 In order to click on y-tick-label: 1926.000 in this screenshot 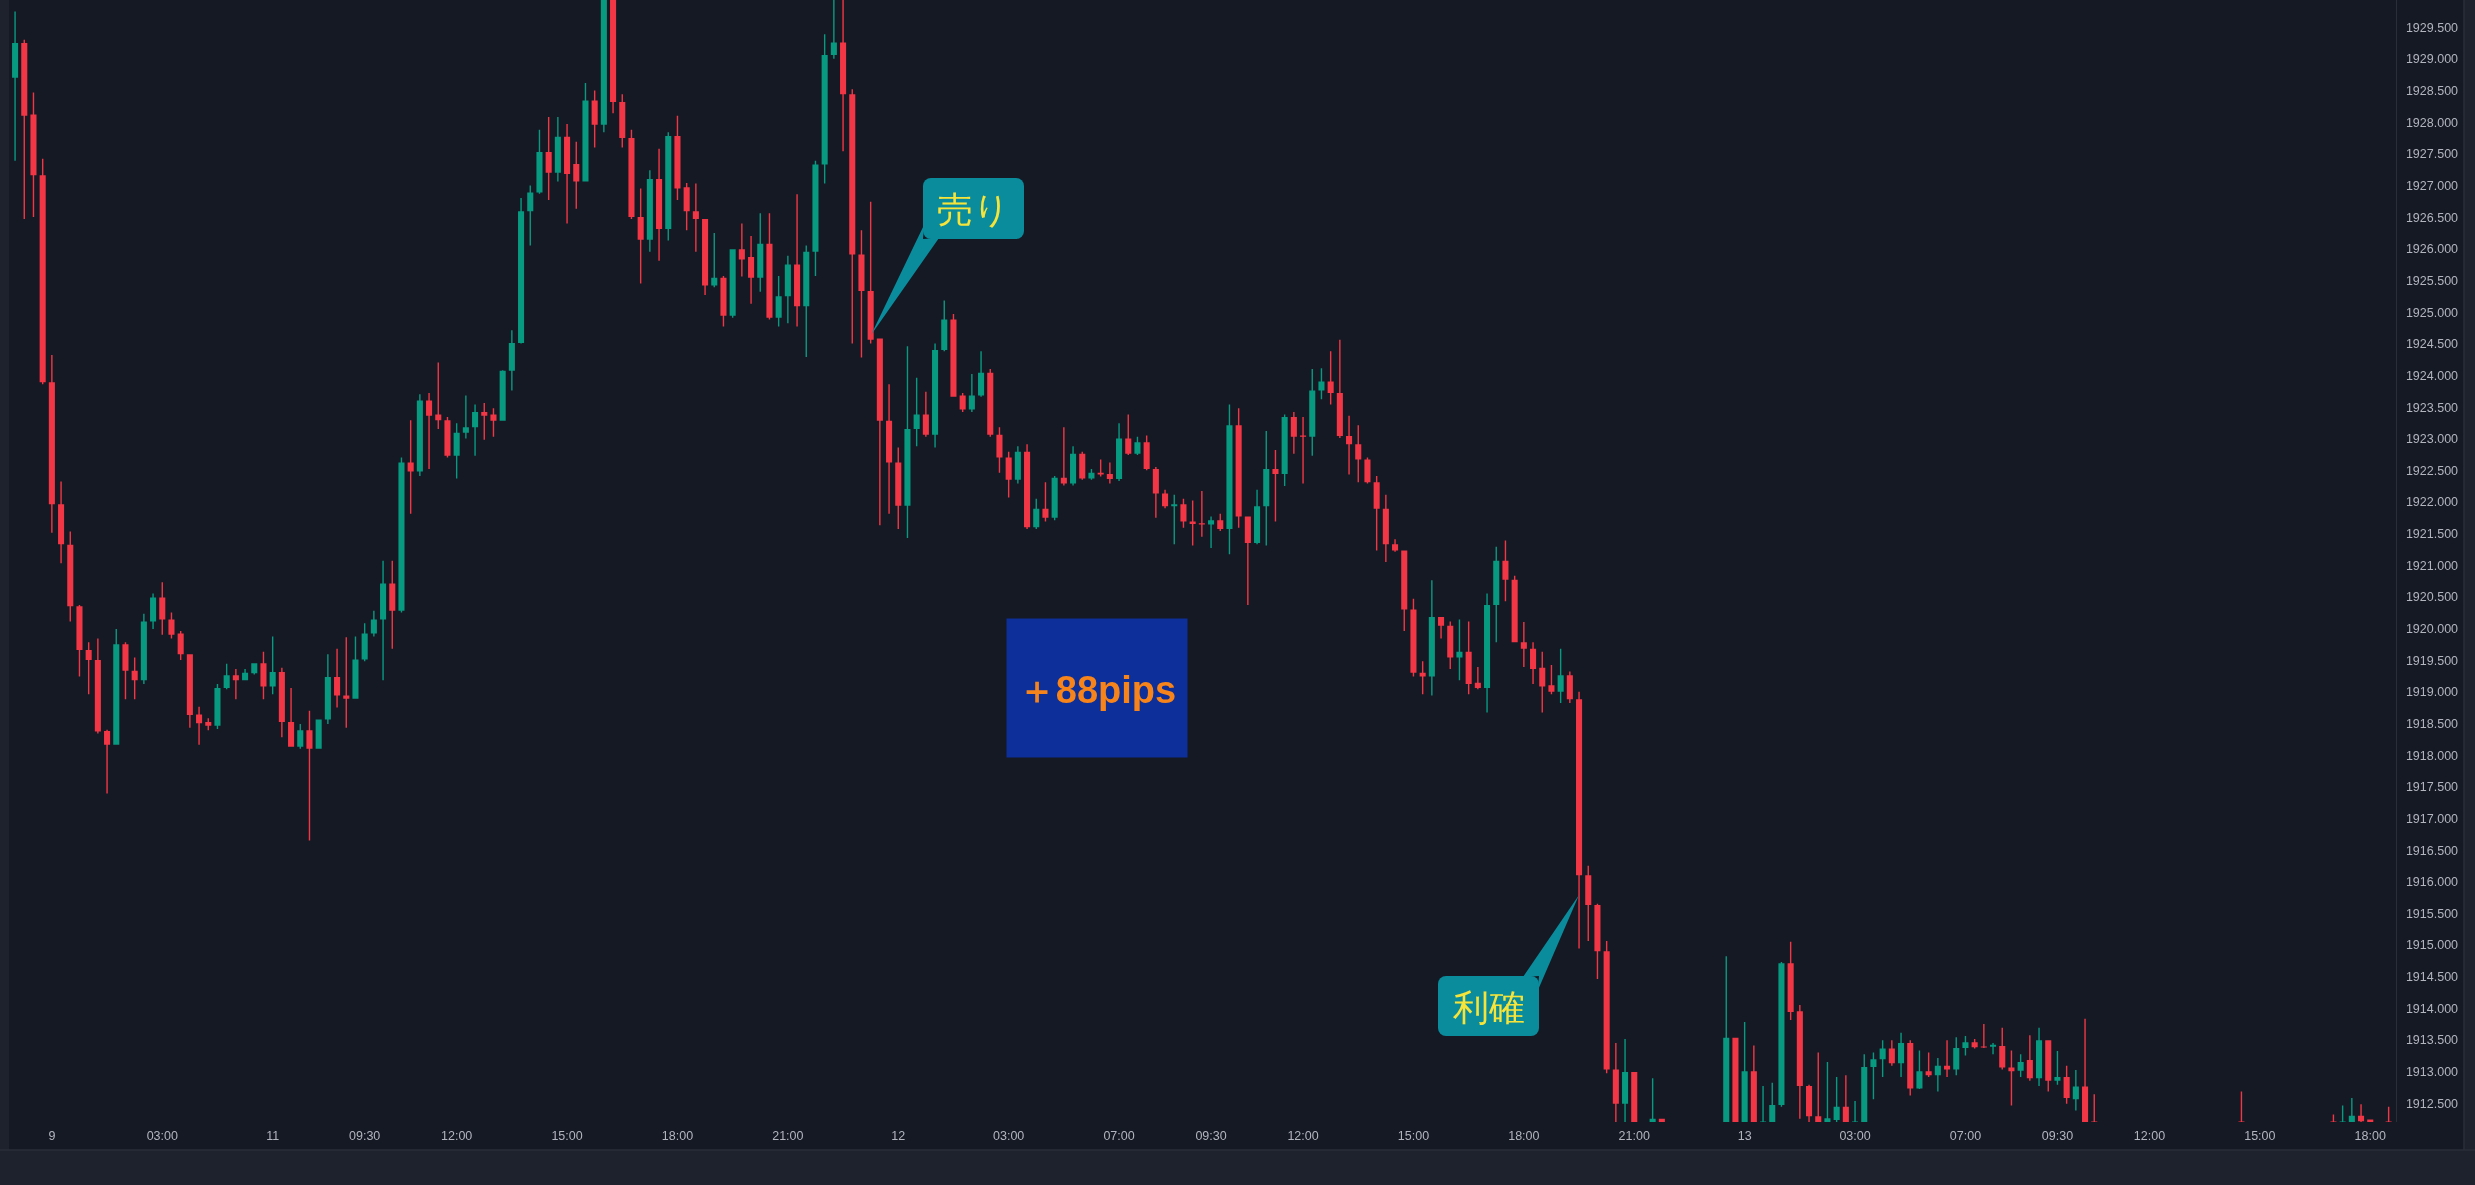, I will do `click(2432, 249)`.